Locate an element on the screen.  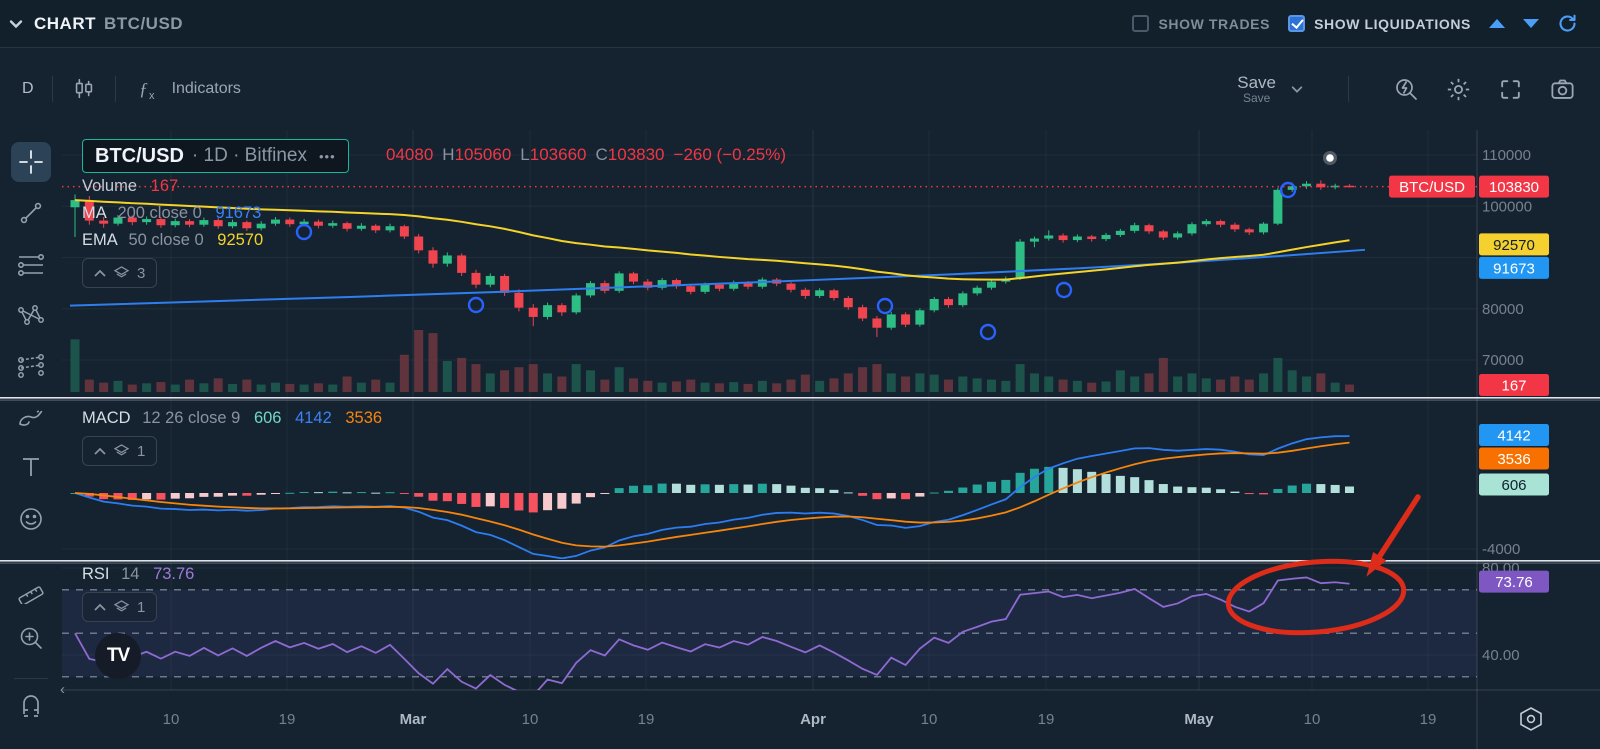
macd-histogram is located at coordinates (712, 489).